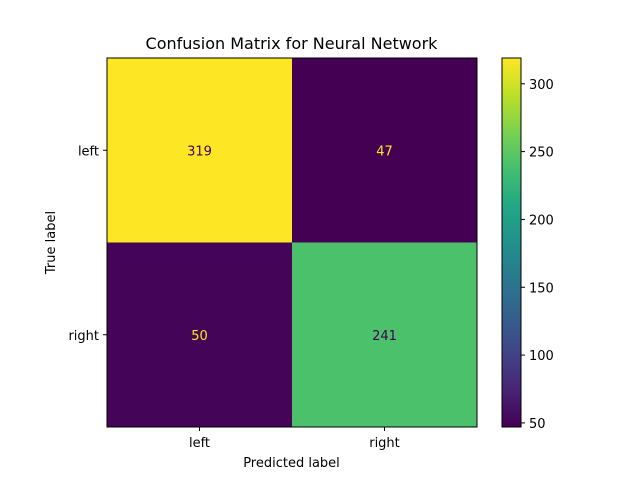 Image resolution: width=640 pixels, height=484 pixels. I want to click on colorbar-ticks: 50 100 150 200 250 300, so click(537, 255).